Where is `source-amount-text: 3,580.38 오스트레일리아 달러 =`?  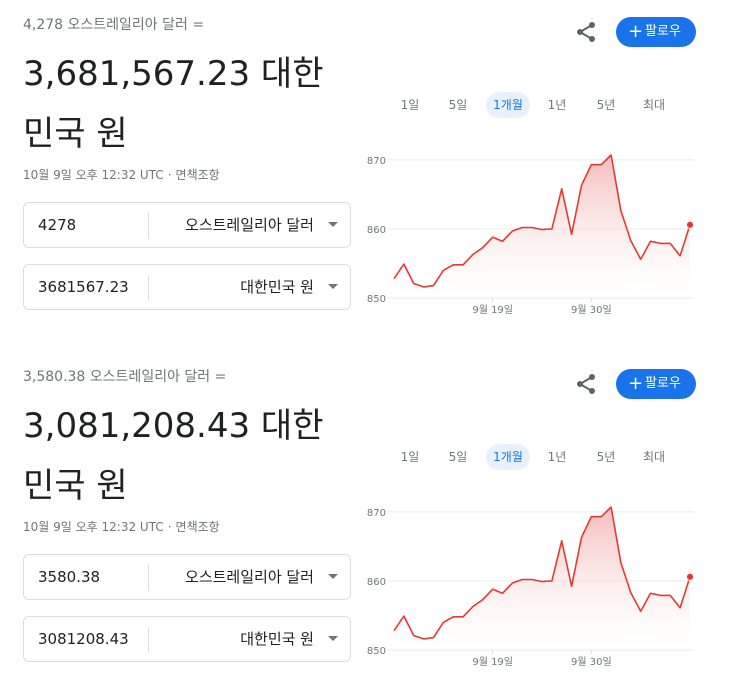 source-amount-text: 3,580.38 오스트레일리아 달러 = is located at coordinates (125, 377).